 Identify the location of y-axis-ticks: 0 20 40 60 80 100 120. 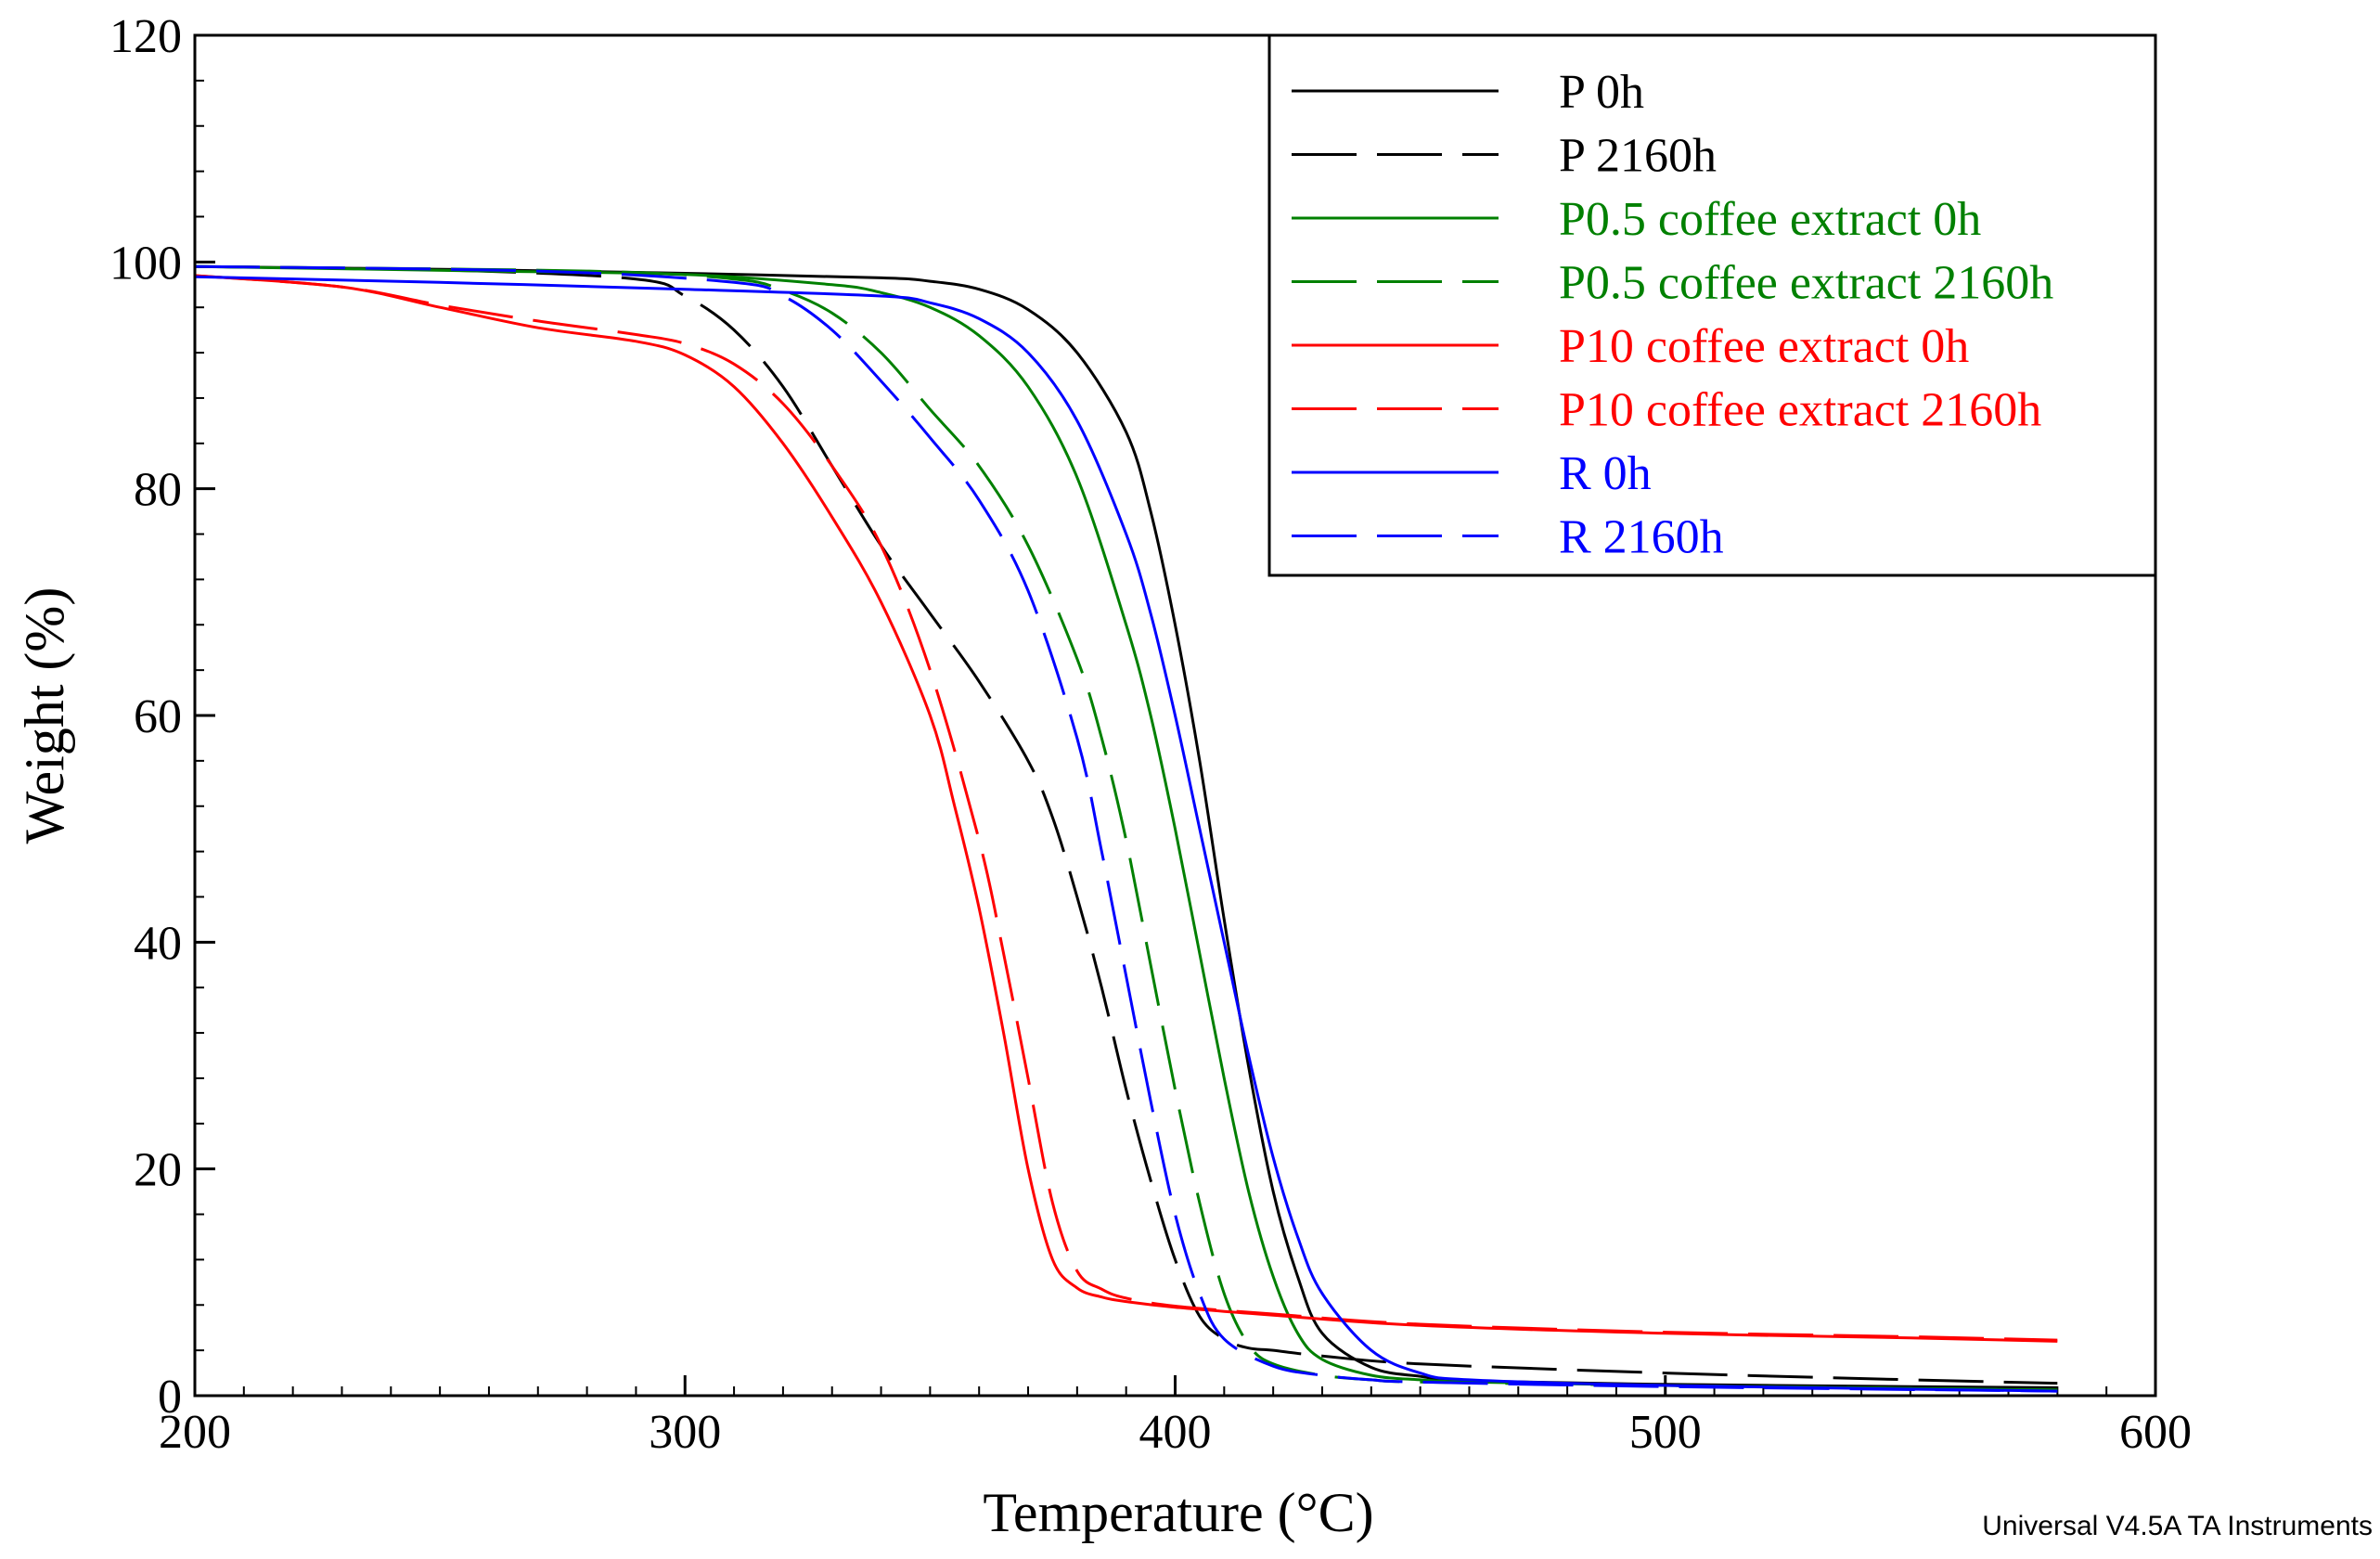
(162, 717).